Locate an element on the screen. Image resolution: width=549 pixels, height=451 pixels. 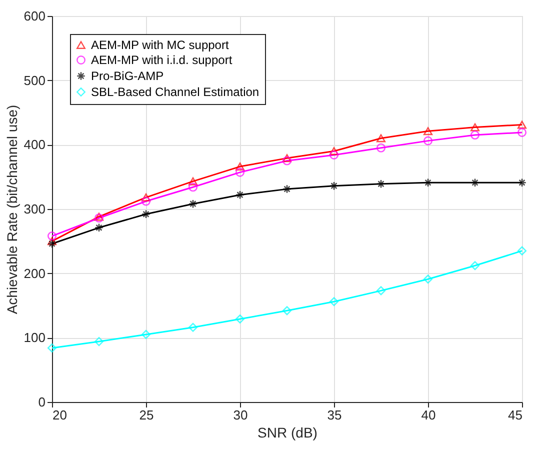
x-tick-label: 20 is located at coordinates (59, 415).